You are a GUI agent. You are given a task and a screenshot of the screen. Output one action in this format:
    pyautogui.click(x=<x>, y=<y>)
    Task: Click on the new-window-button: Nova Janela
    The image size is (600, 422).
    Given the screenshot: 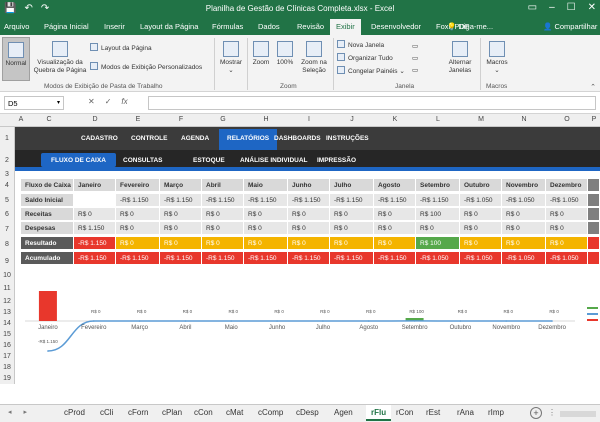 What is the action you would take?
    pyautogui.click(x=360, y=45)
    